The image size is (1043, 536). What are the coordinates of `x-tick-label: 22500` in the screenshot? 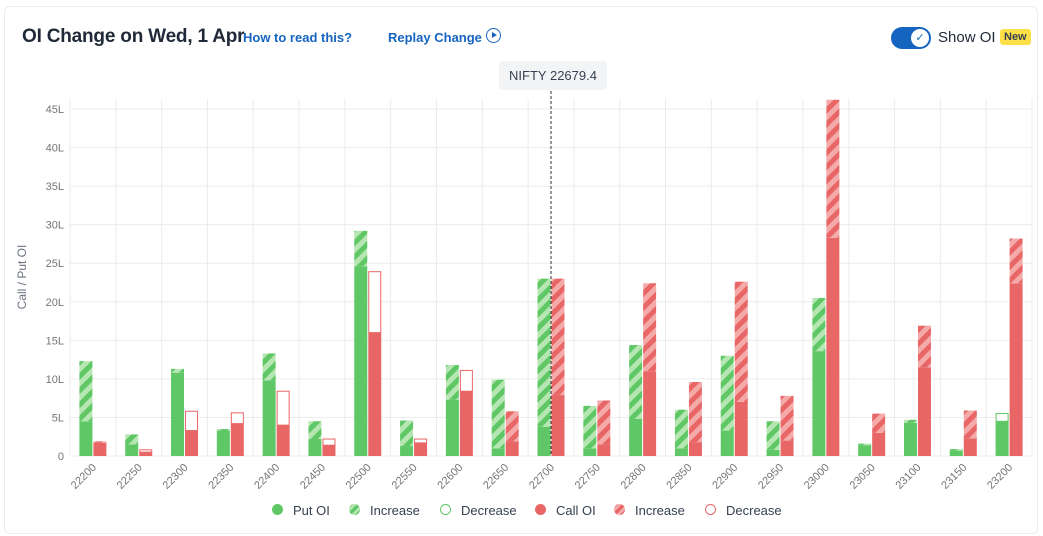 It's located at (359, 477).